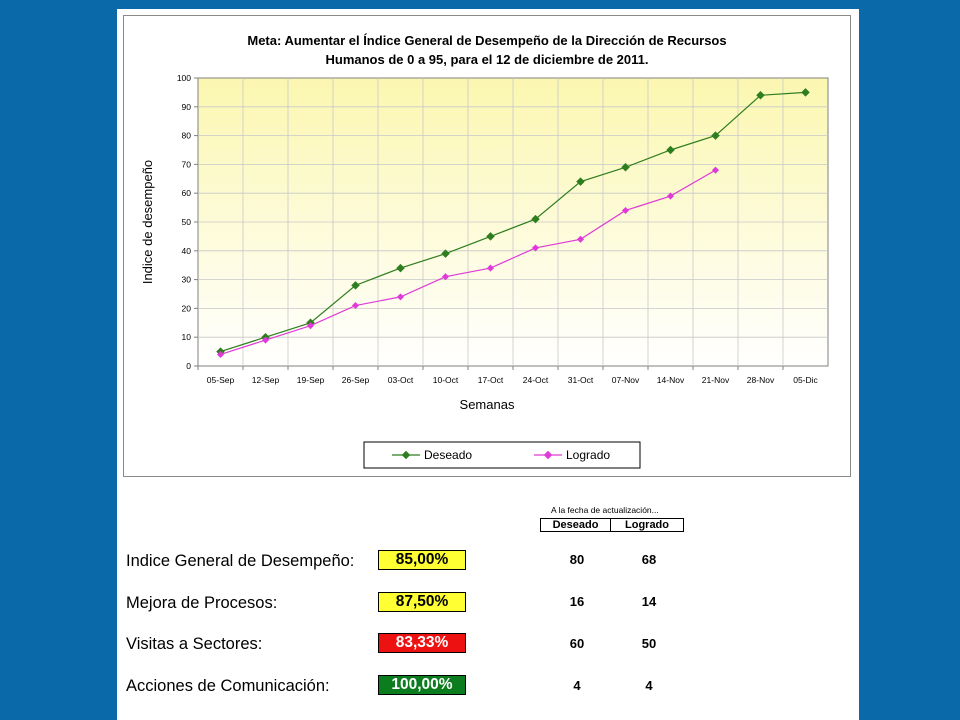 This screenshot has width=960, height=720. I want to click on metric-percent-badge: 83,33%, so click(422, 643).